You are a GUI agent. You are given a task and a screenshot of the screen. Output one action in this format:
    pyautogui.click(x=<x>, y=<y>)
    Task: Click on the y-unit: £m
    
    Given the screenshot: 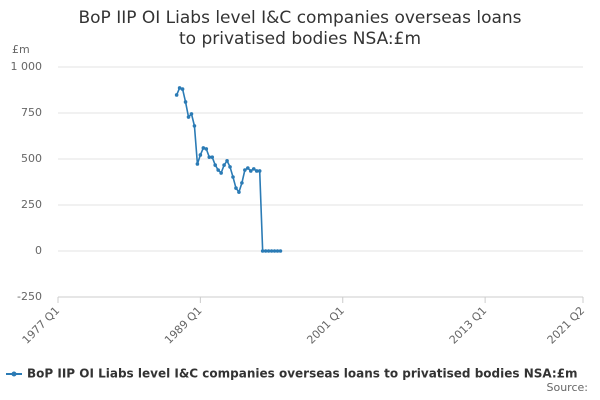 What is the action you would take?
    pyautogui.click(x=21, y=49)
    